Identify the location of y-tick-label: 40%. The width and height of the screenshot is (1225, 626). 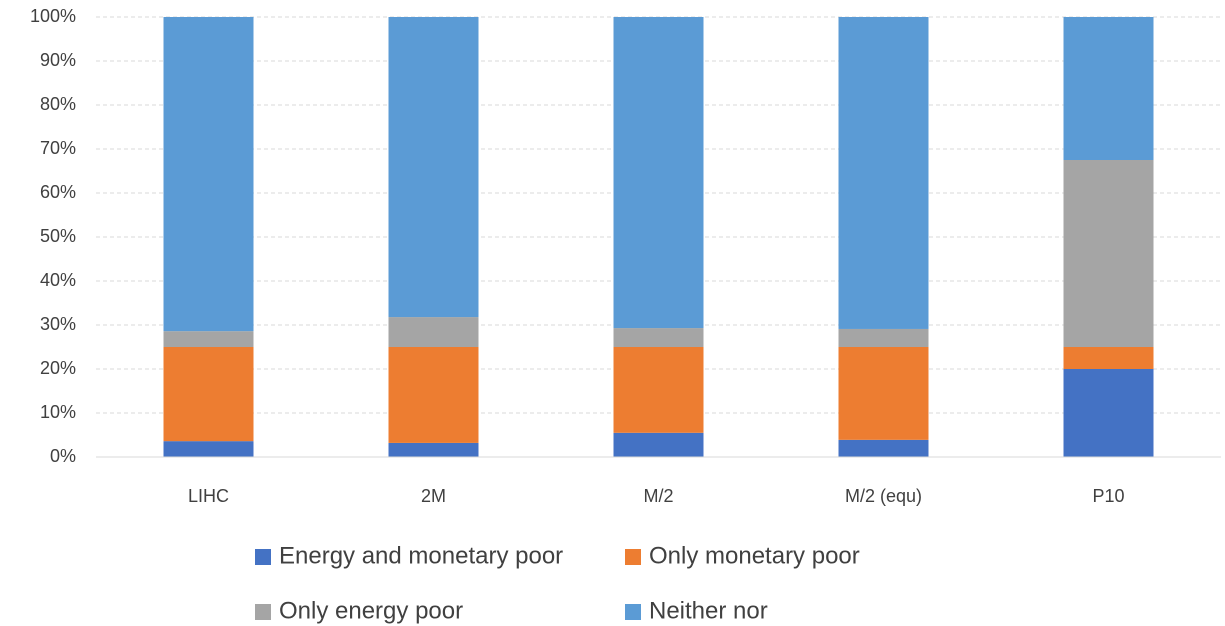
(58, 280).